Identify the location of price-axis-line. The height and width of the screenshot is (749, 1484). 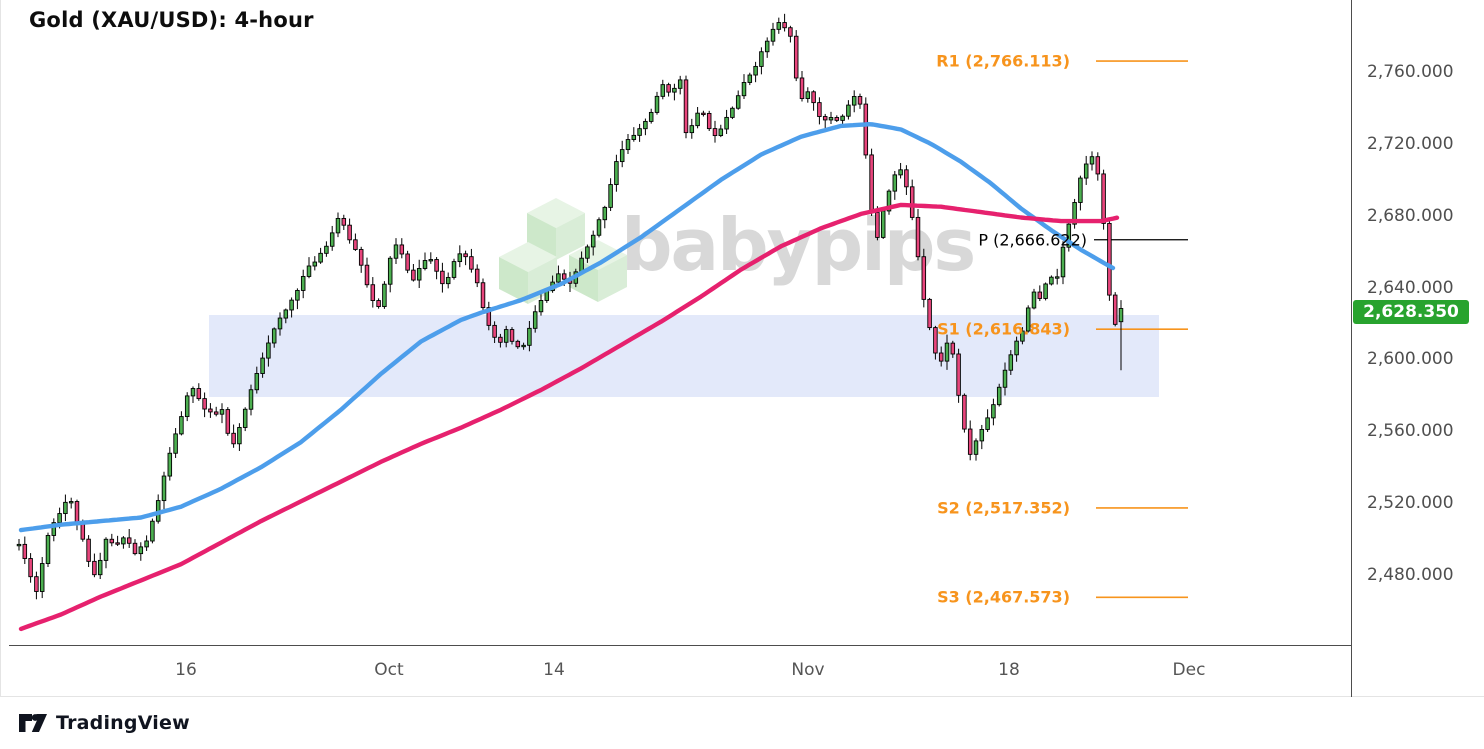
(1351, 348).